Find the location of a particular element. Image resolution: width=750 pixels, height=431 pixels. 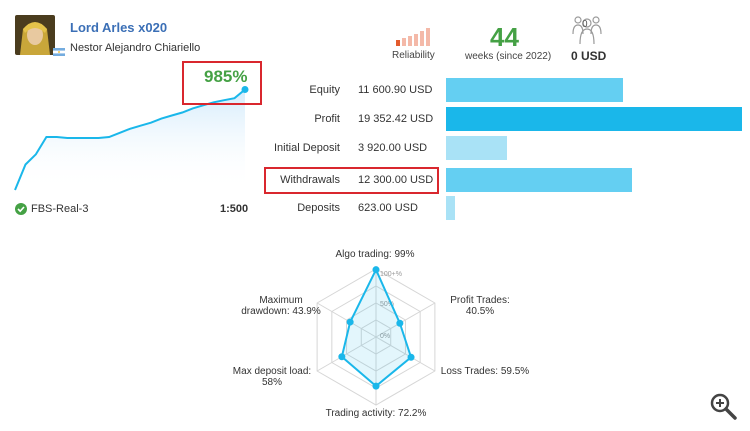

weeks-count: 44 is located at coordinates (504, 37).